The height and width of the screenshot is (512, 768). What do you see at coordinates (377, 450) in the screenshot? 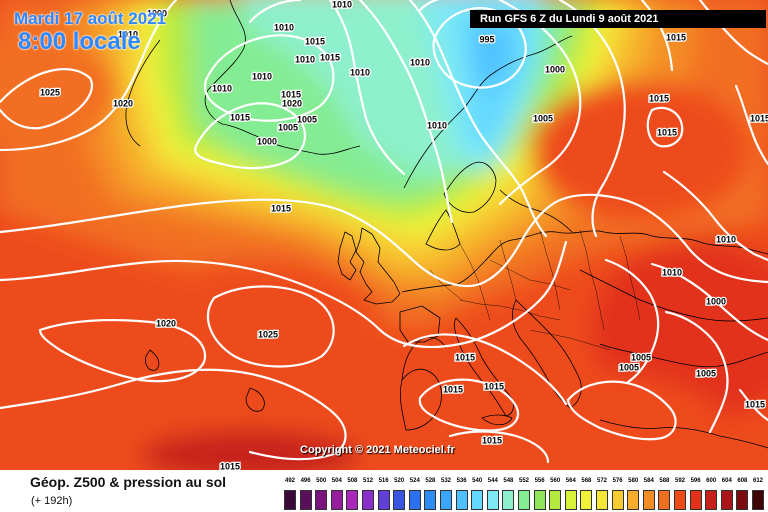
I see `copyright-notice: Copyright © 2021 Meteociel.fr` at bounding box center [377, 450].